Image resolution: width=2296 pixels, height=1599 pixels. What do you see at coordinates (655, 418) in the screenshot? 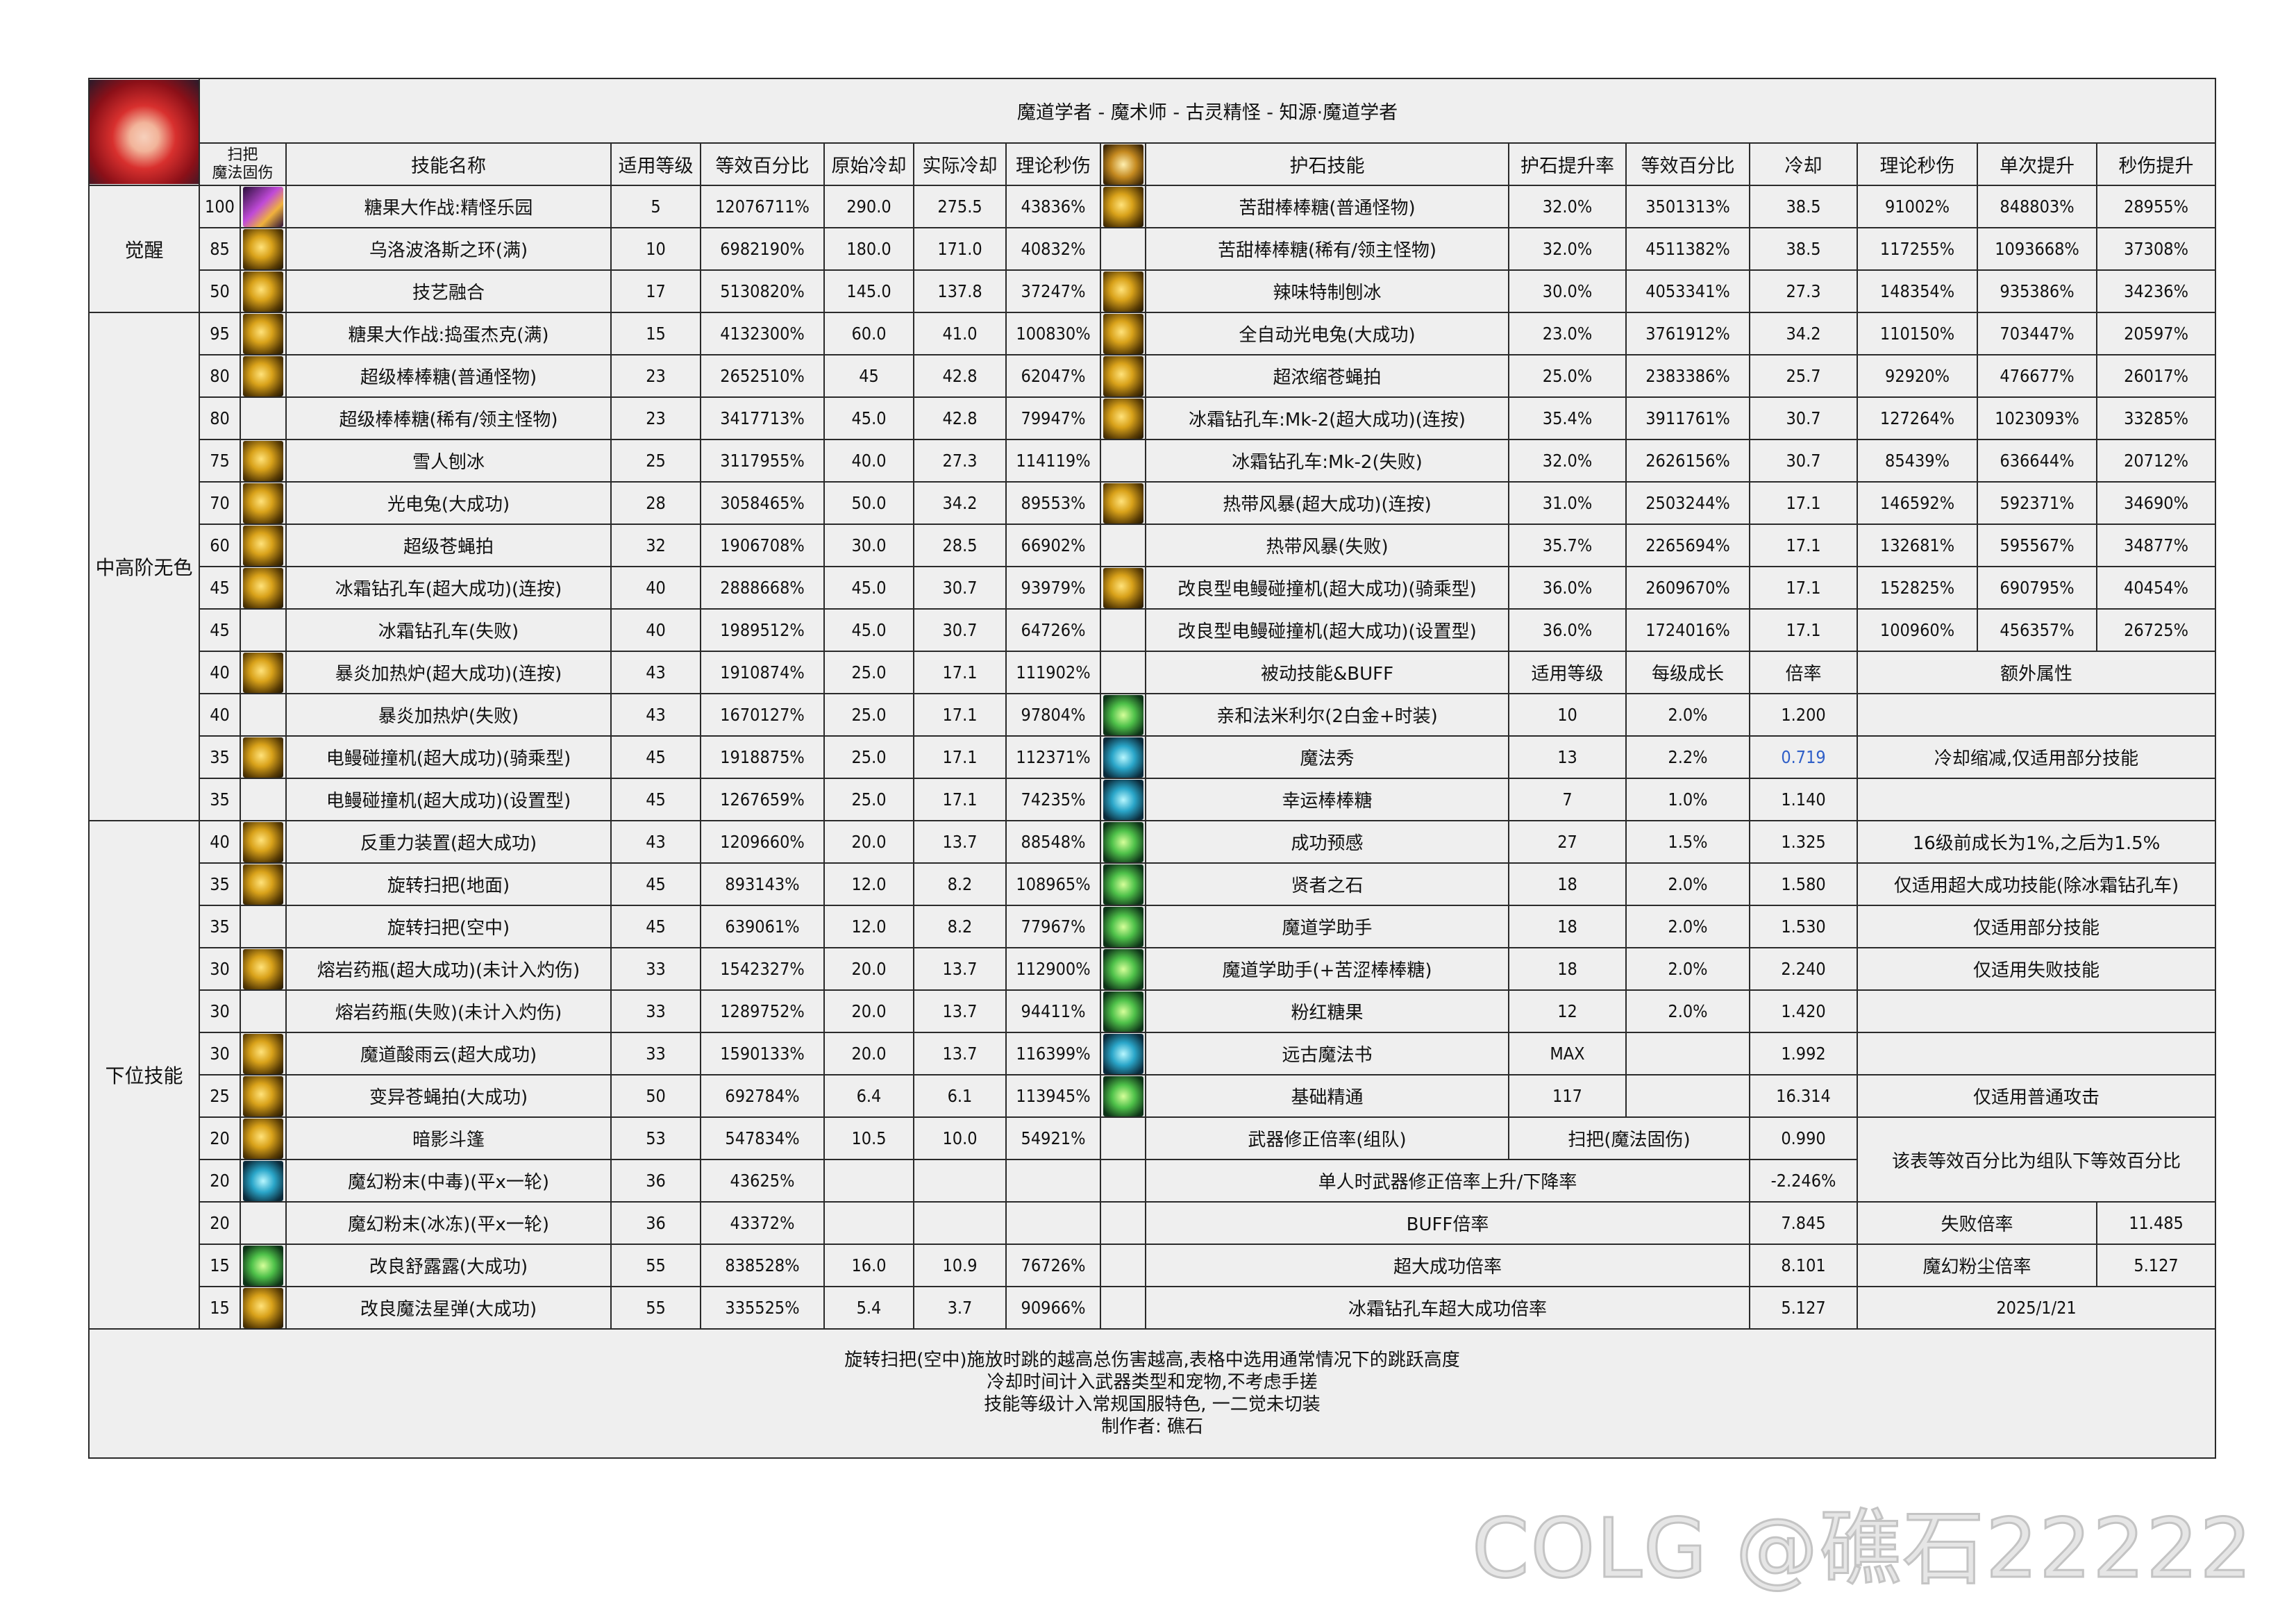
I see `skill-level: 23` at bounding box center [655, 418].